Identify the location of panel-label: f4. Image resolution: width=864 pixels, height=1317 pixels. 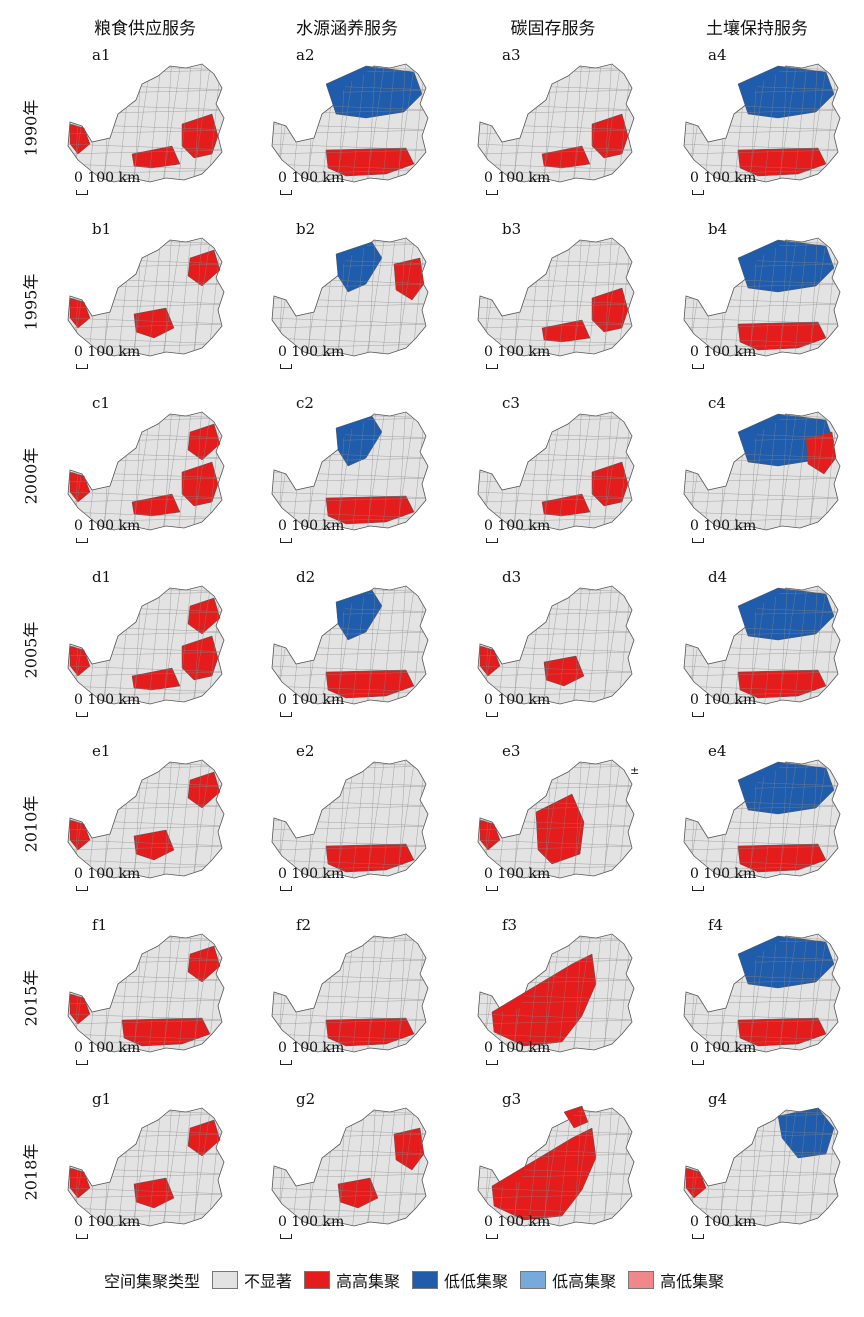
(716, 925).